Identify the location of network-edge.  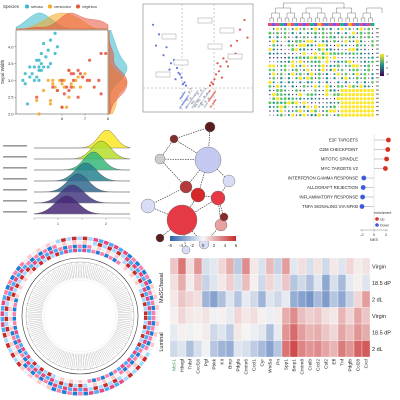
(190, 207).